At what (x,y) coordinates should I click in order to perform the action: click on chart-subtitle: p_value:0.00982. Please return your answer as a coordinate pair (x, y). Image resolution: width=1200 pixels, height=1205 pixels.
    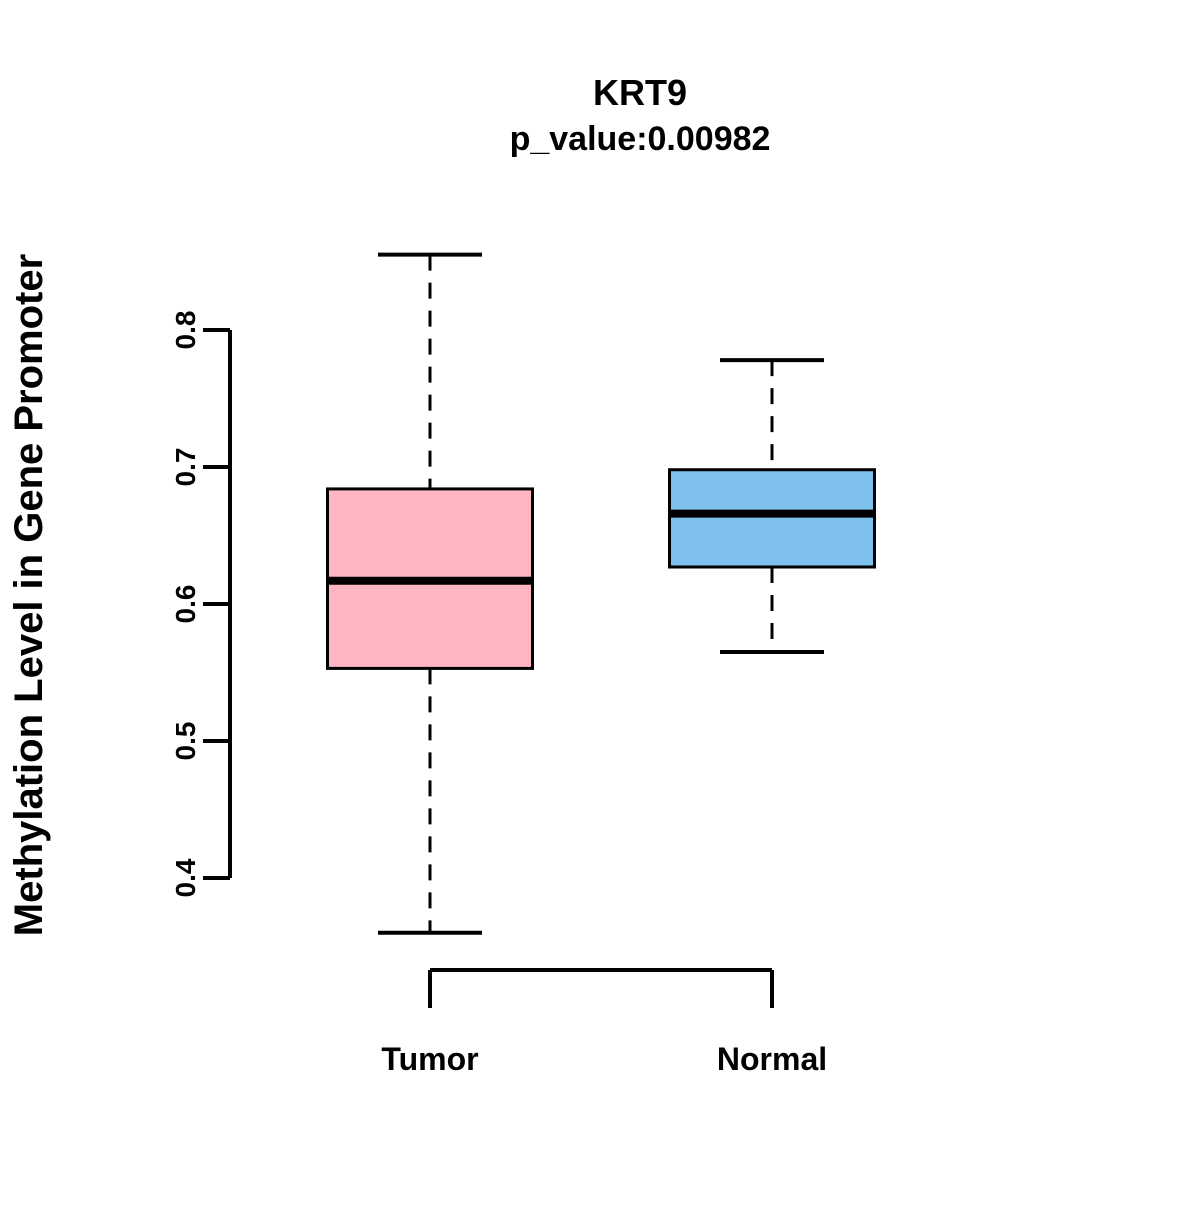
    Looking at the image, I should click on (640, 139).